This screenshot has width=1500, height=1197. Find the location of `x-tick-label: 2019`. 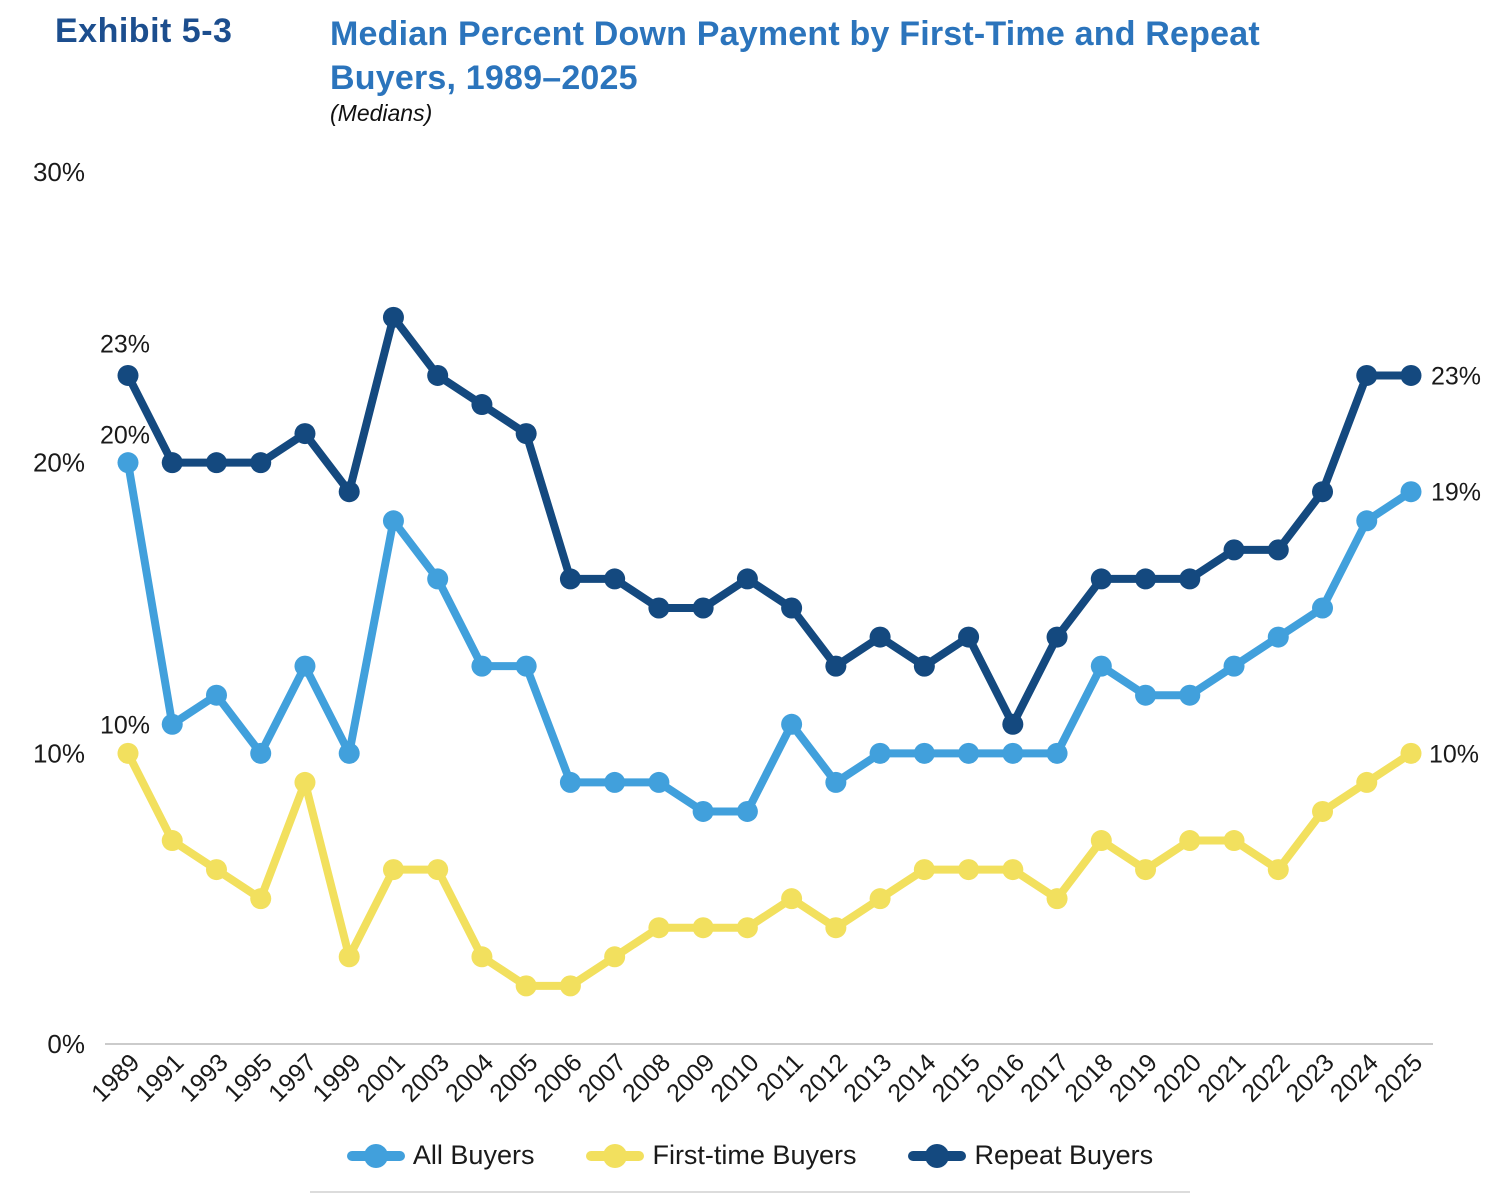

x-tick-label: 2019 is located at coordinates (1133, 1077).